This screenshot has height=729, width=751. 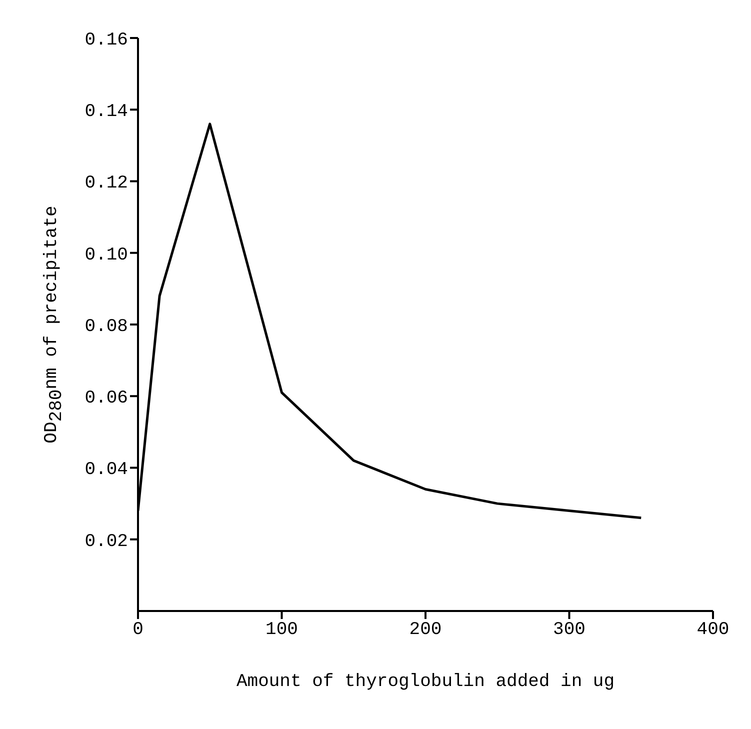 I want to click on y-tick-label: 0.16, so click(x=106, y=40).